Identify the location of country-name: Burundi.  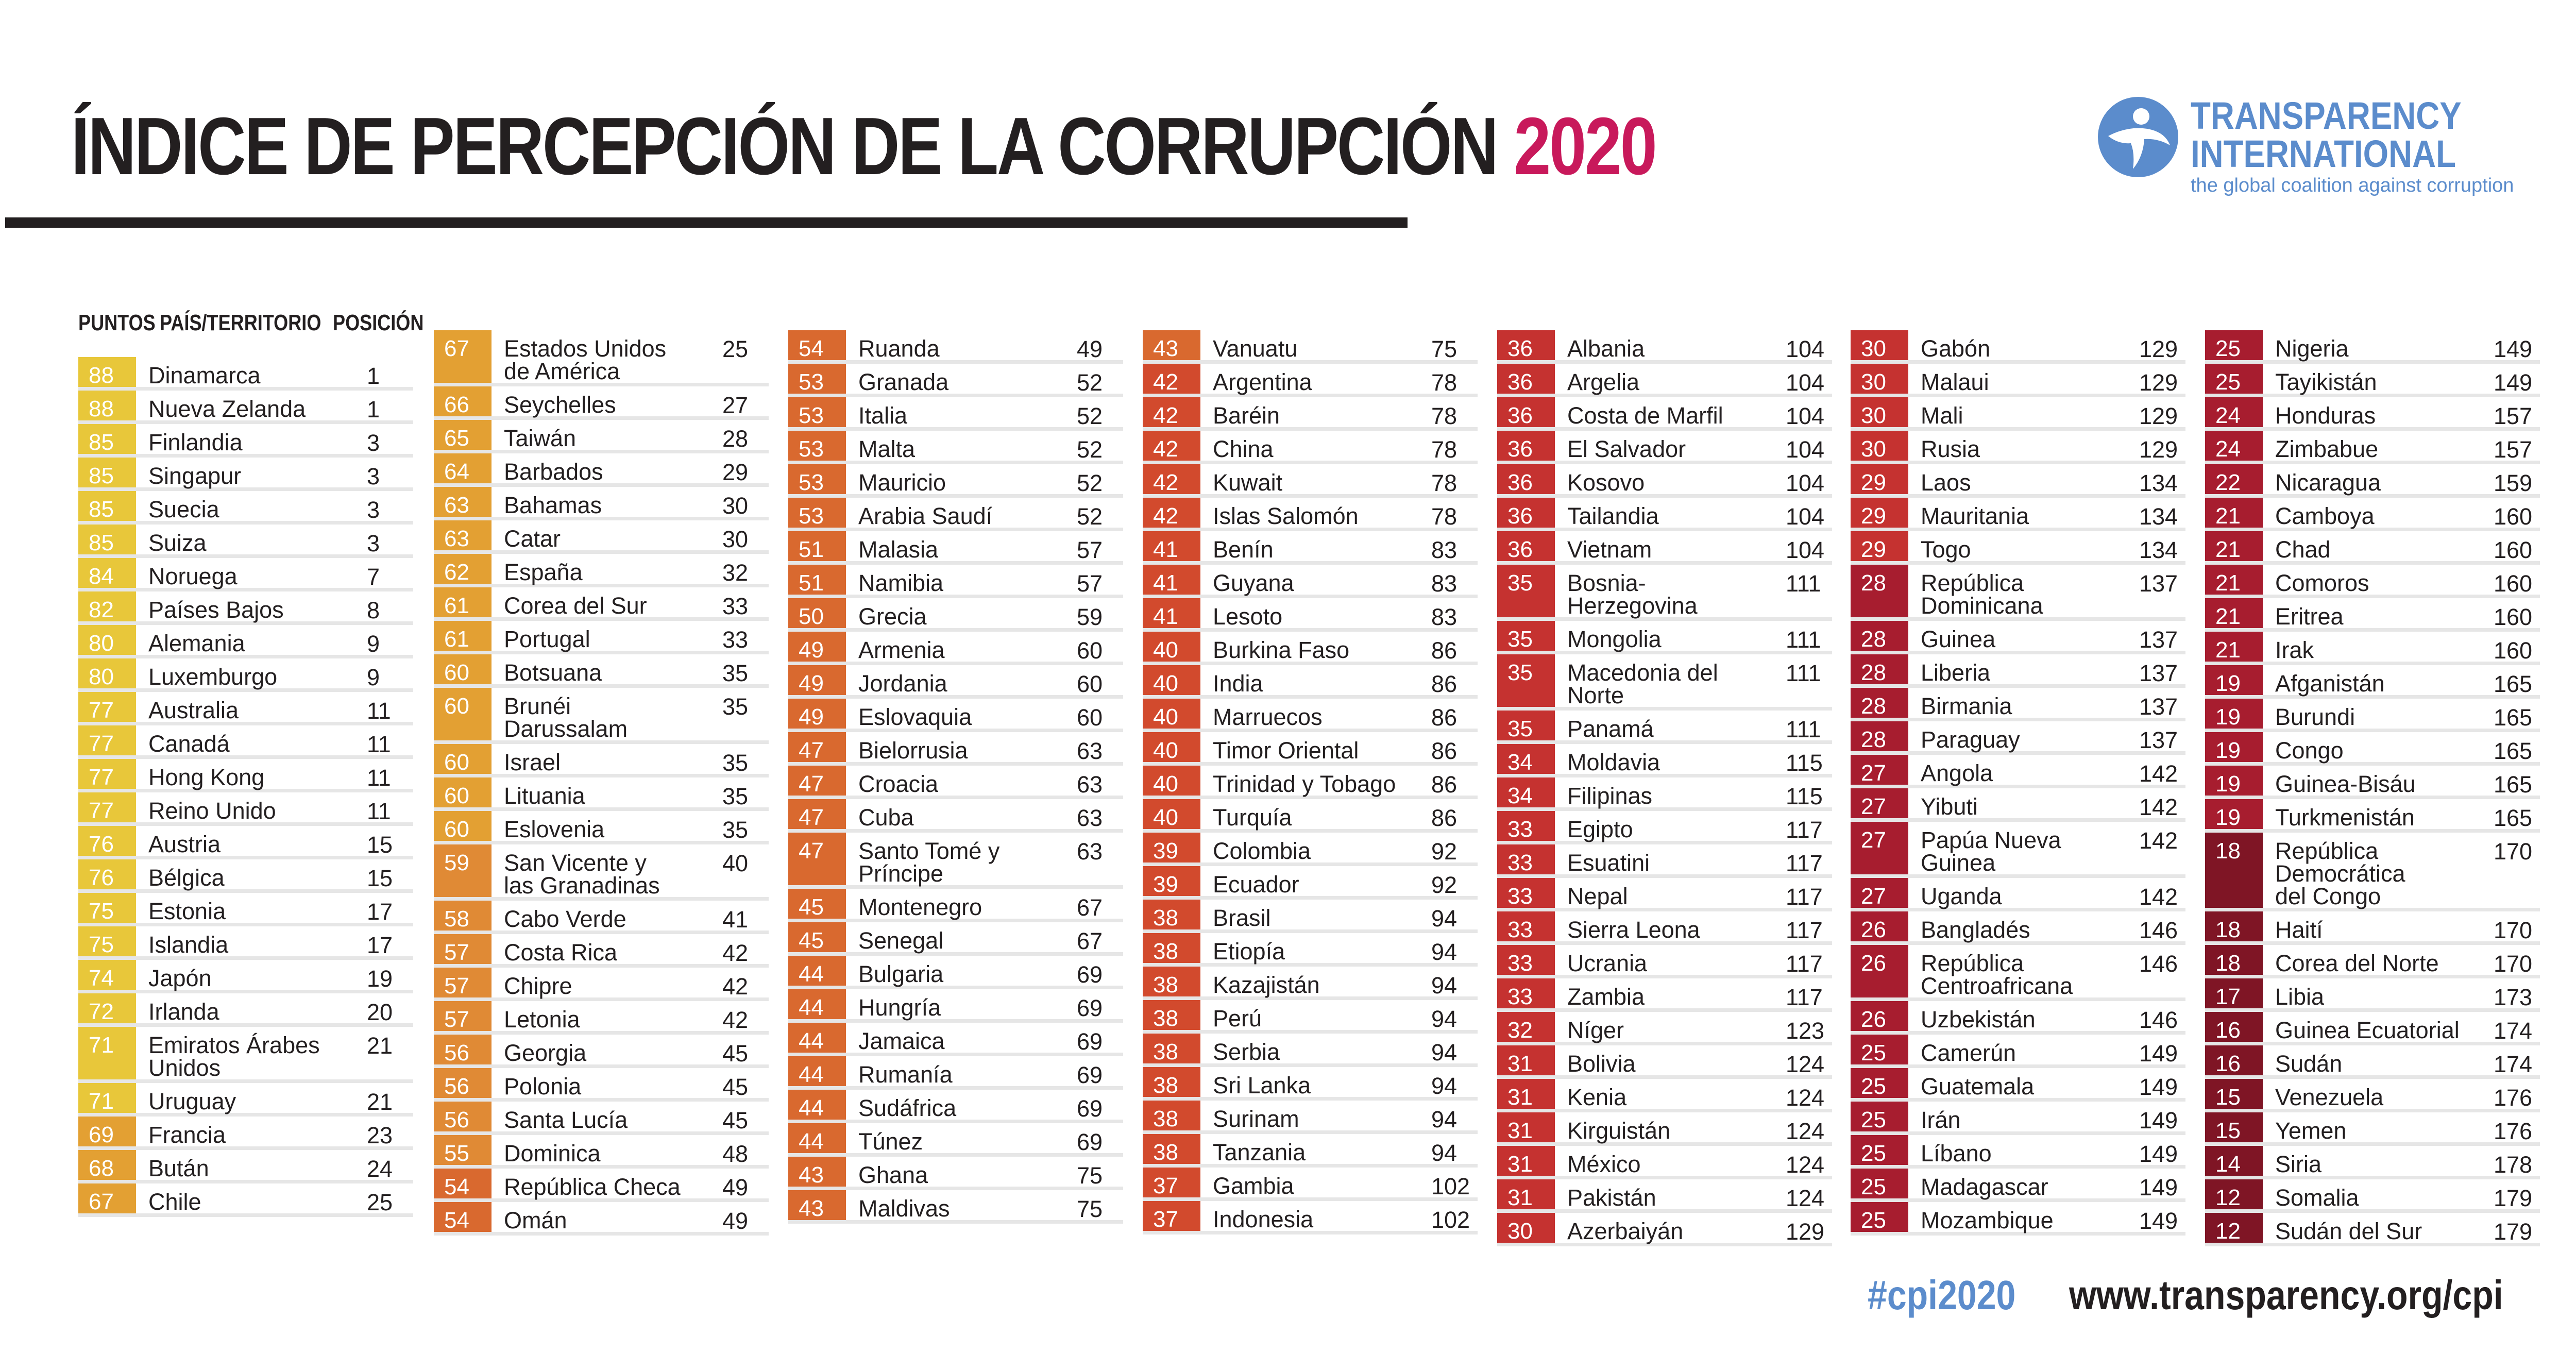
(2315, 717).